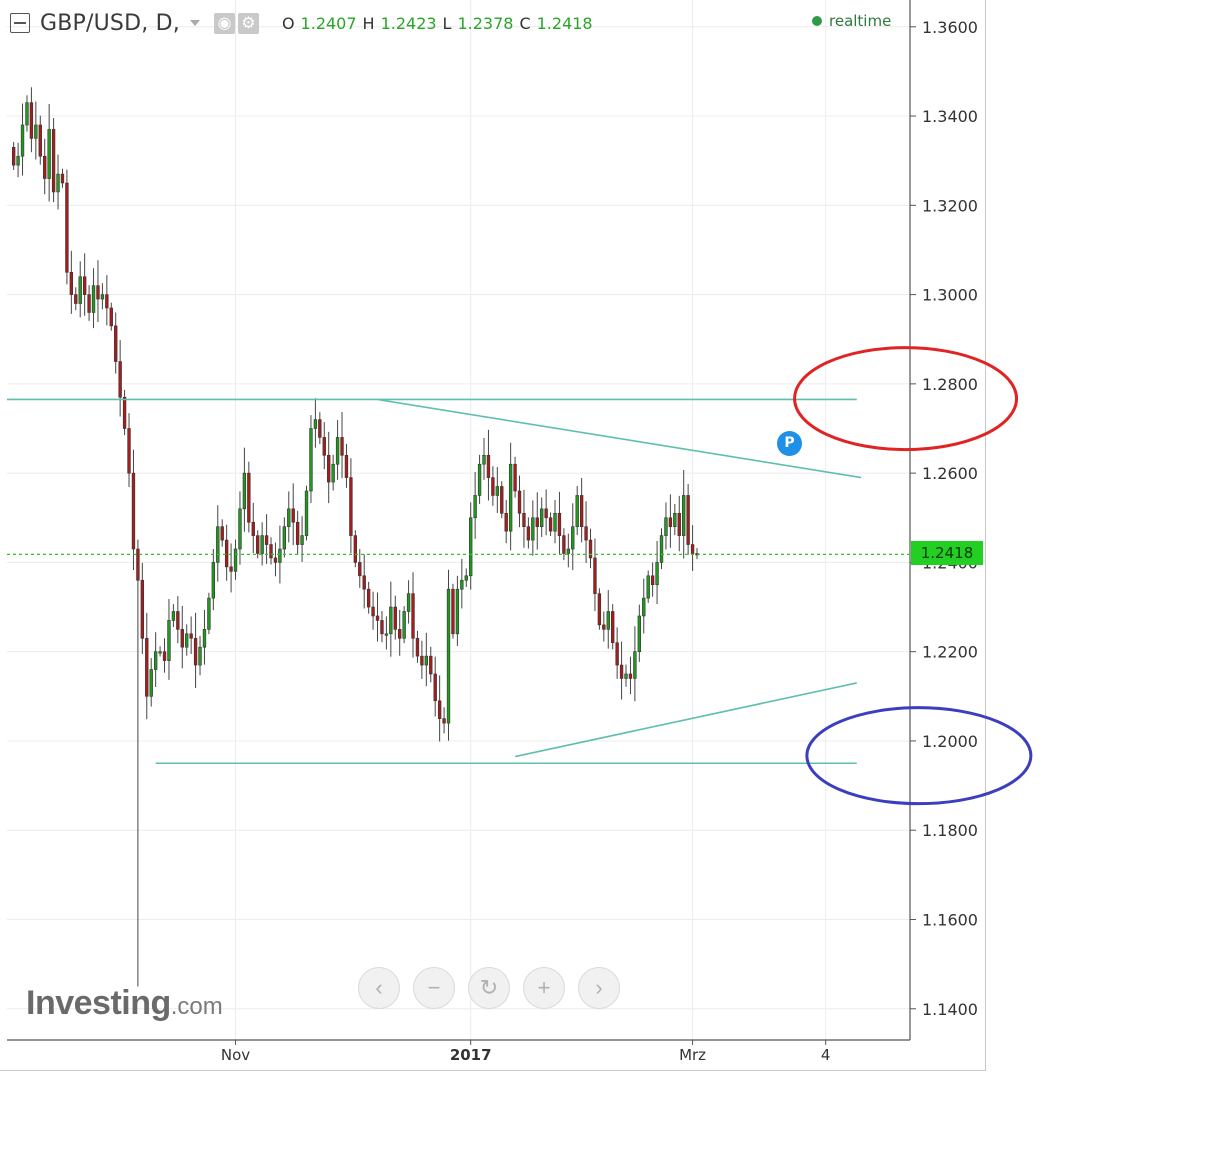 This screenshot has height=1158, width=1207. Describe the element at coordinates (110, 23) in the screenshot. I see `symbol-title: GBP/USD, D,` at that location.